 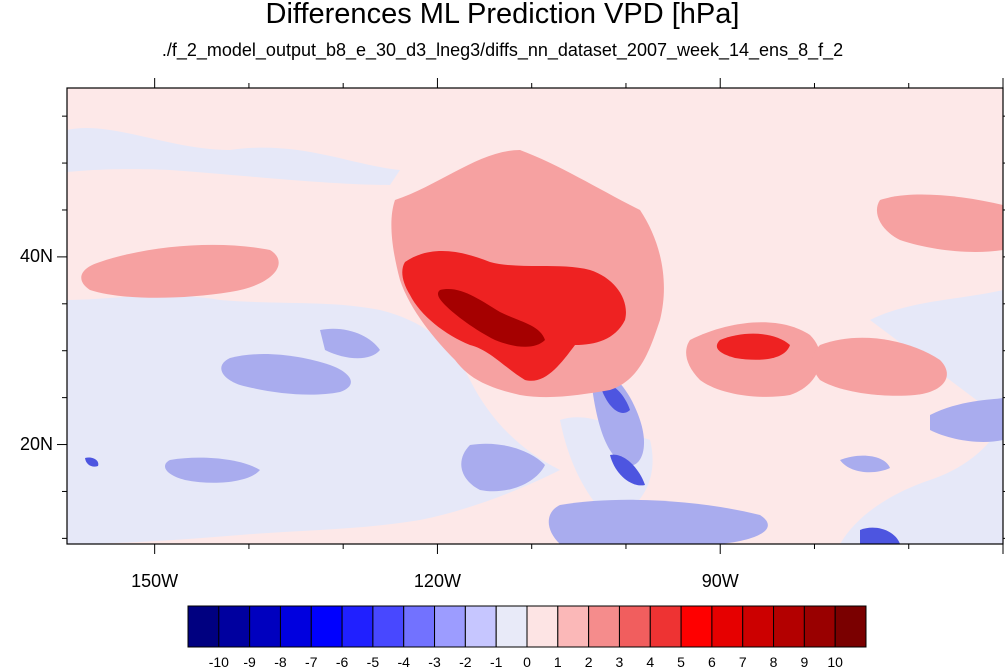 What do you see at coordinates (465, 662) in the screenshot?
I see `colorbar-label: -2` at bounding box center [465, 662].